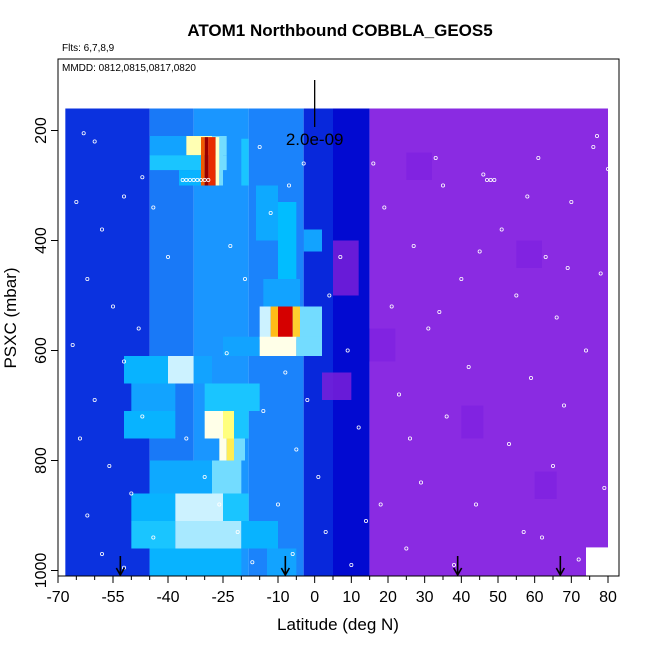 The width and height of the screenshot is (650, 650). Describe the element at coordinates (461, 597) in the screenshot. I see `x-tick-label: 40` at that location.